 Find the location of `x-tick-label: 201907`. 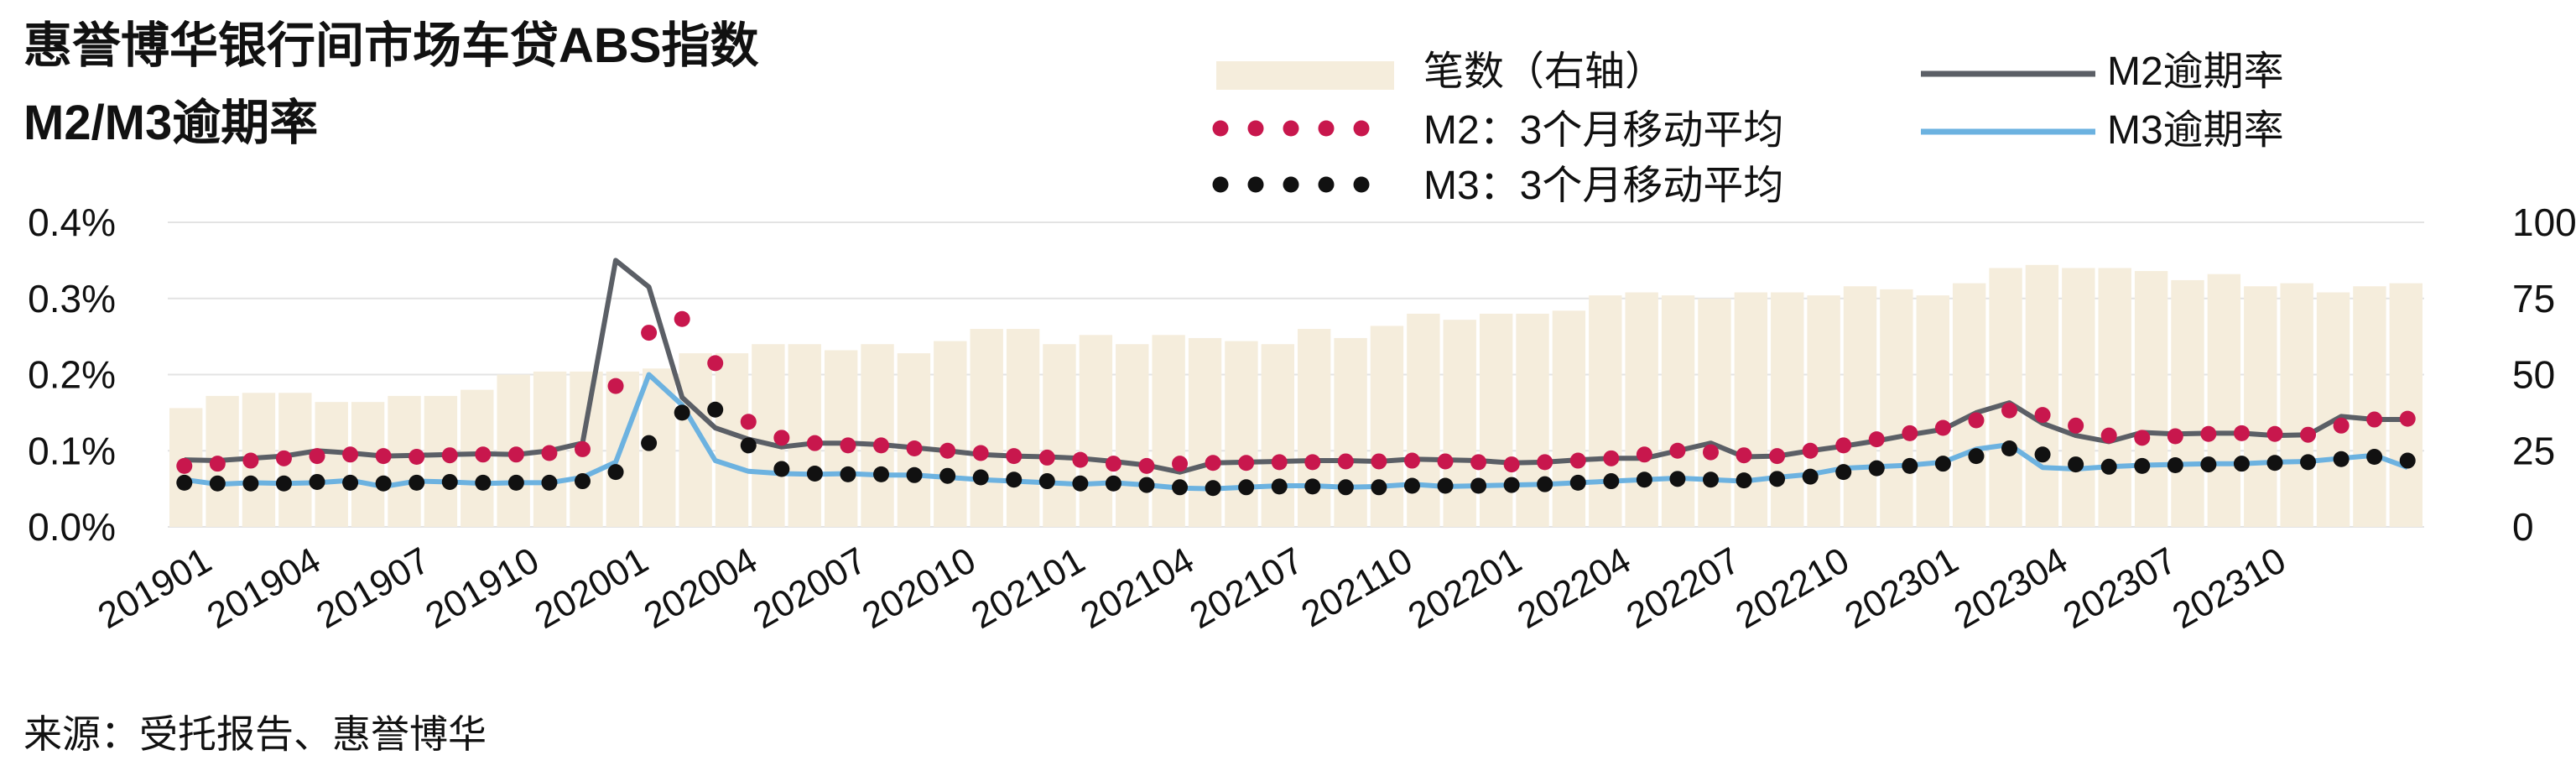

x-tick-label: 201907 is located at coordinates (373, 588).